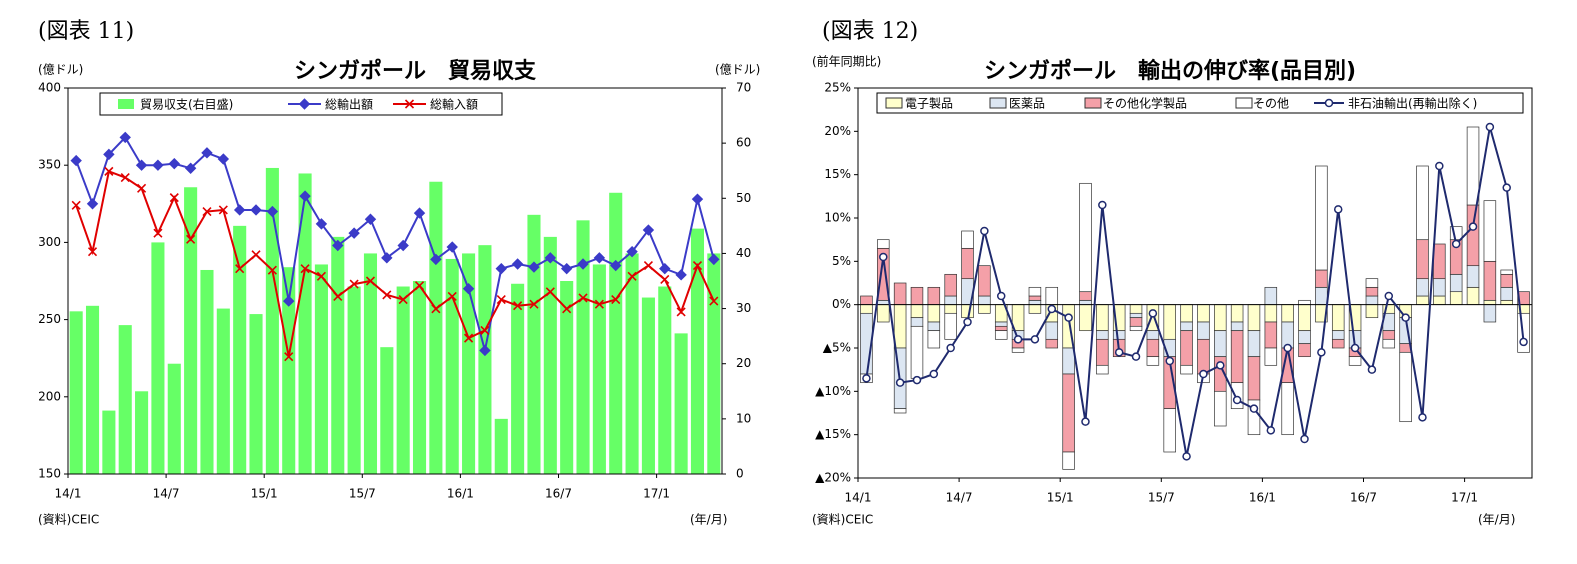 The image size is (1577, 564). Describe the element at coordinates (737, 70) in the screenshot. I see `y2-axis-label: (億ドル)` at that location.